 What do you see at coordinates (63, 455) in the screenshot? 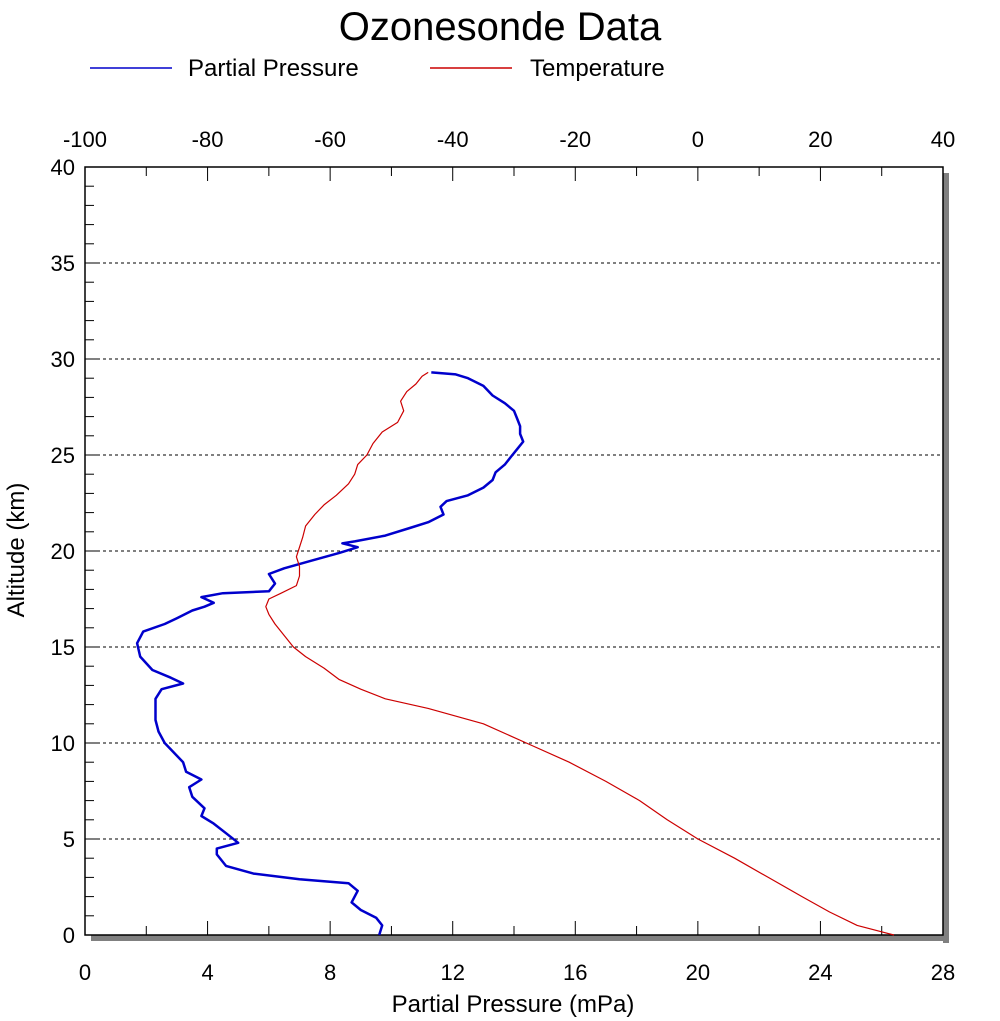
I see `y-tick-label: 25` at bounding box center [63, 455].